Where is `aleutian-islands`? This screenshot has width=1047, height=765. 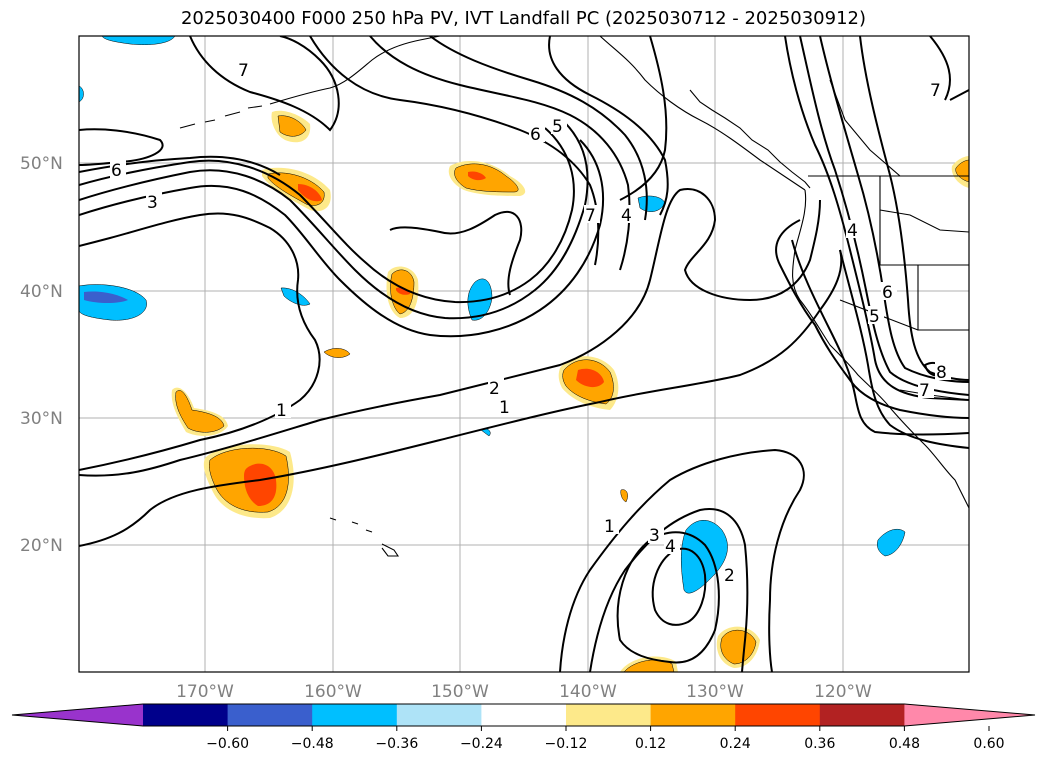 aleutian-islands is located at coordinates (221, 117).